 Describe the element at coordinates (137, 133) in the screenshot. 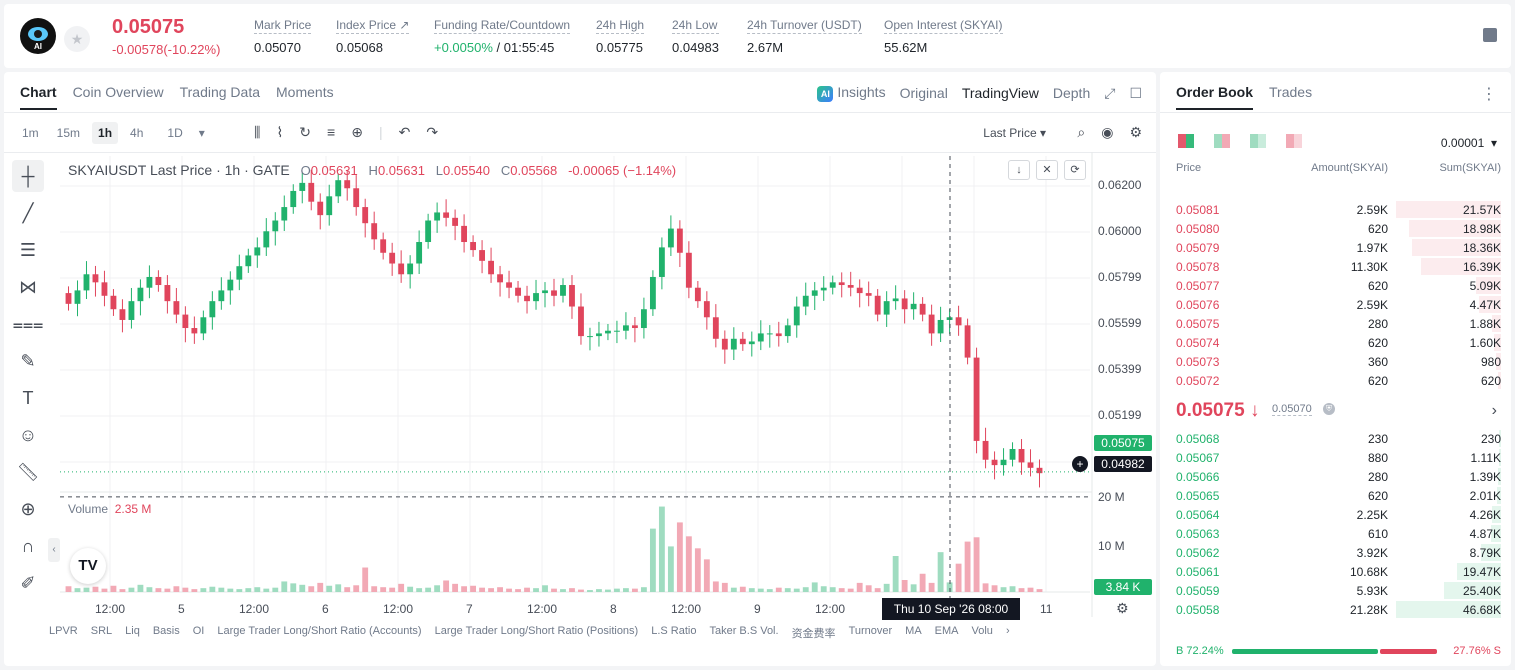

I see `interval-4h: 4h` at that location.